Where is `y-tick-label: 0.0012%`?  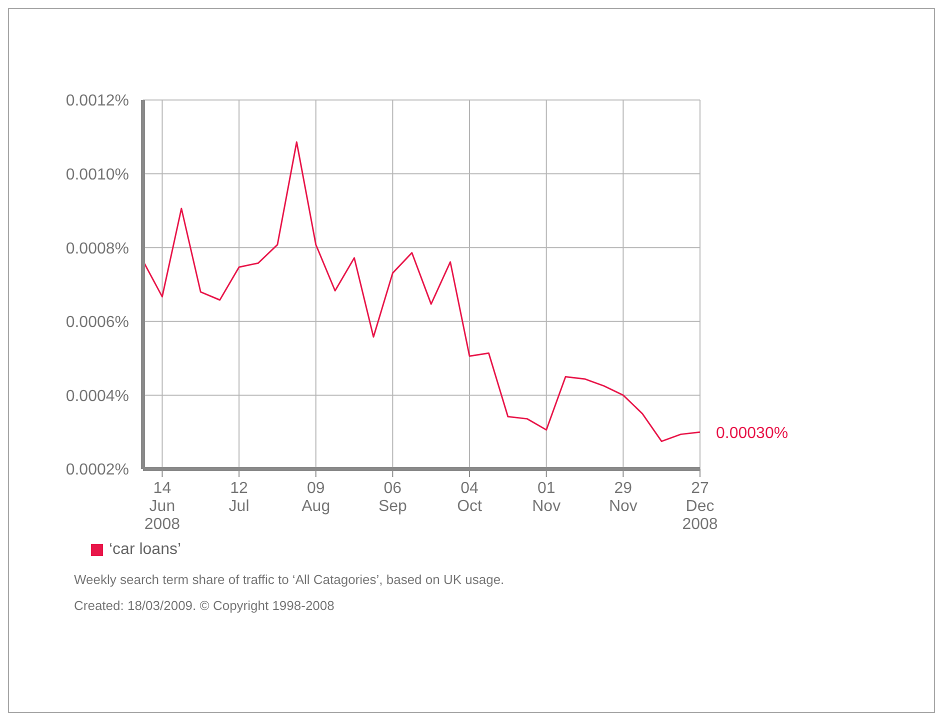
y-tick-label: 0.0012% is located at coordinates (97, 101).